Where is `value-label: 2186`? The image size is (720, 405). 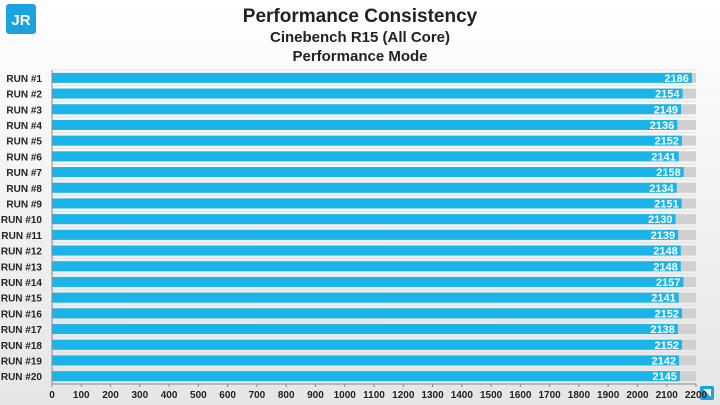
value-label: 2186 is located at coordinates (676, 79).